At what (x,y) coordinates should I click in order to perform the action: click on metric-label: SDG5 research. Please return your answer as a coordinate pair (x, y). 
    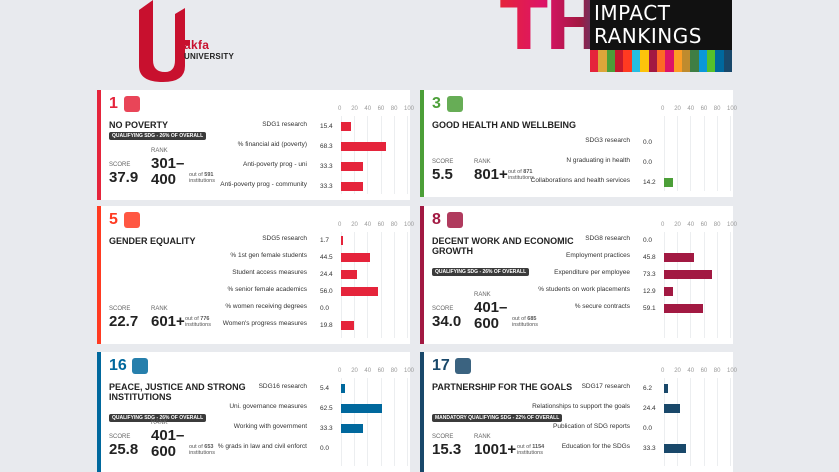
    Looking at the image, I should click on (284, 238).